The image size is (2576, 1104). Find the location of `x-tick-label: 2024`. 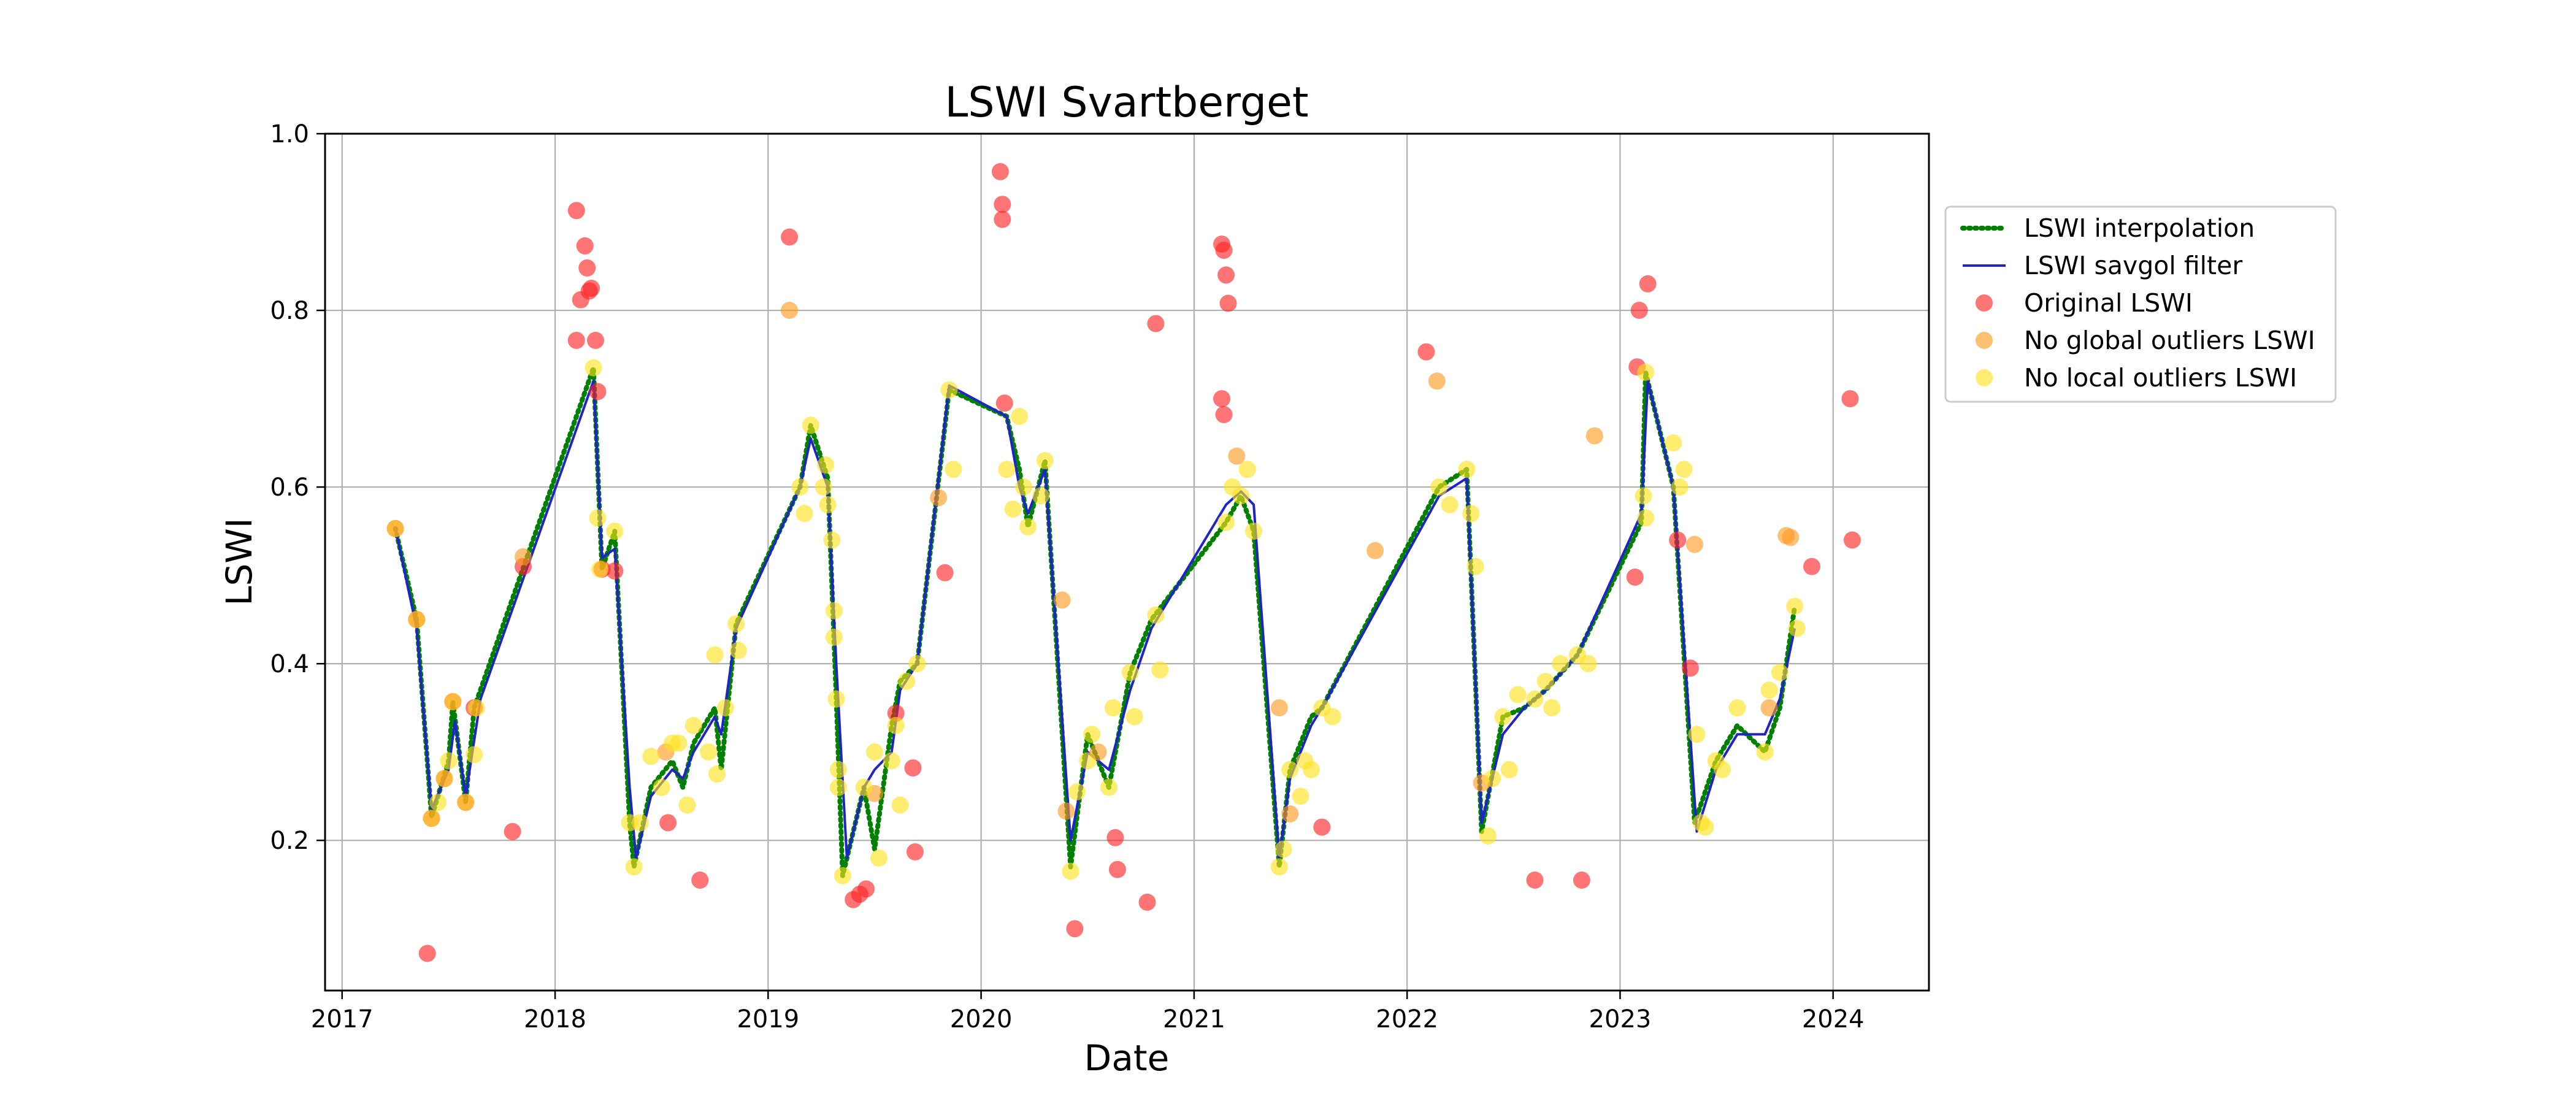

x-tick-label: 2024 is located at coordinates (1833, 1019).